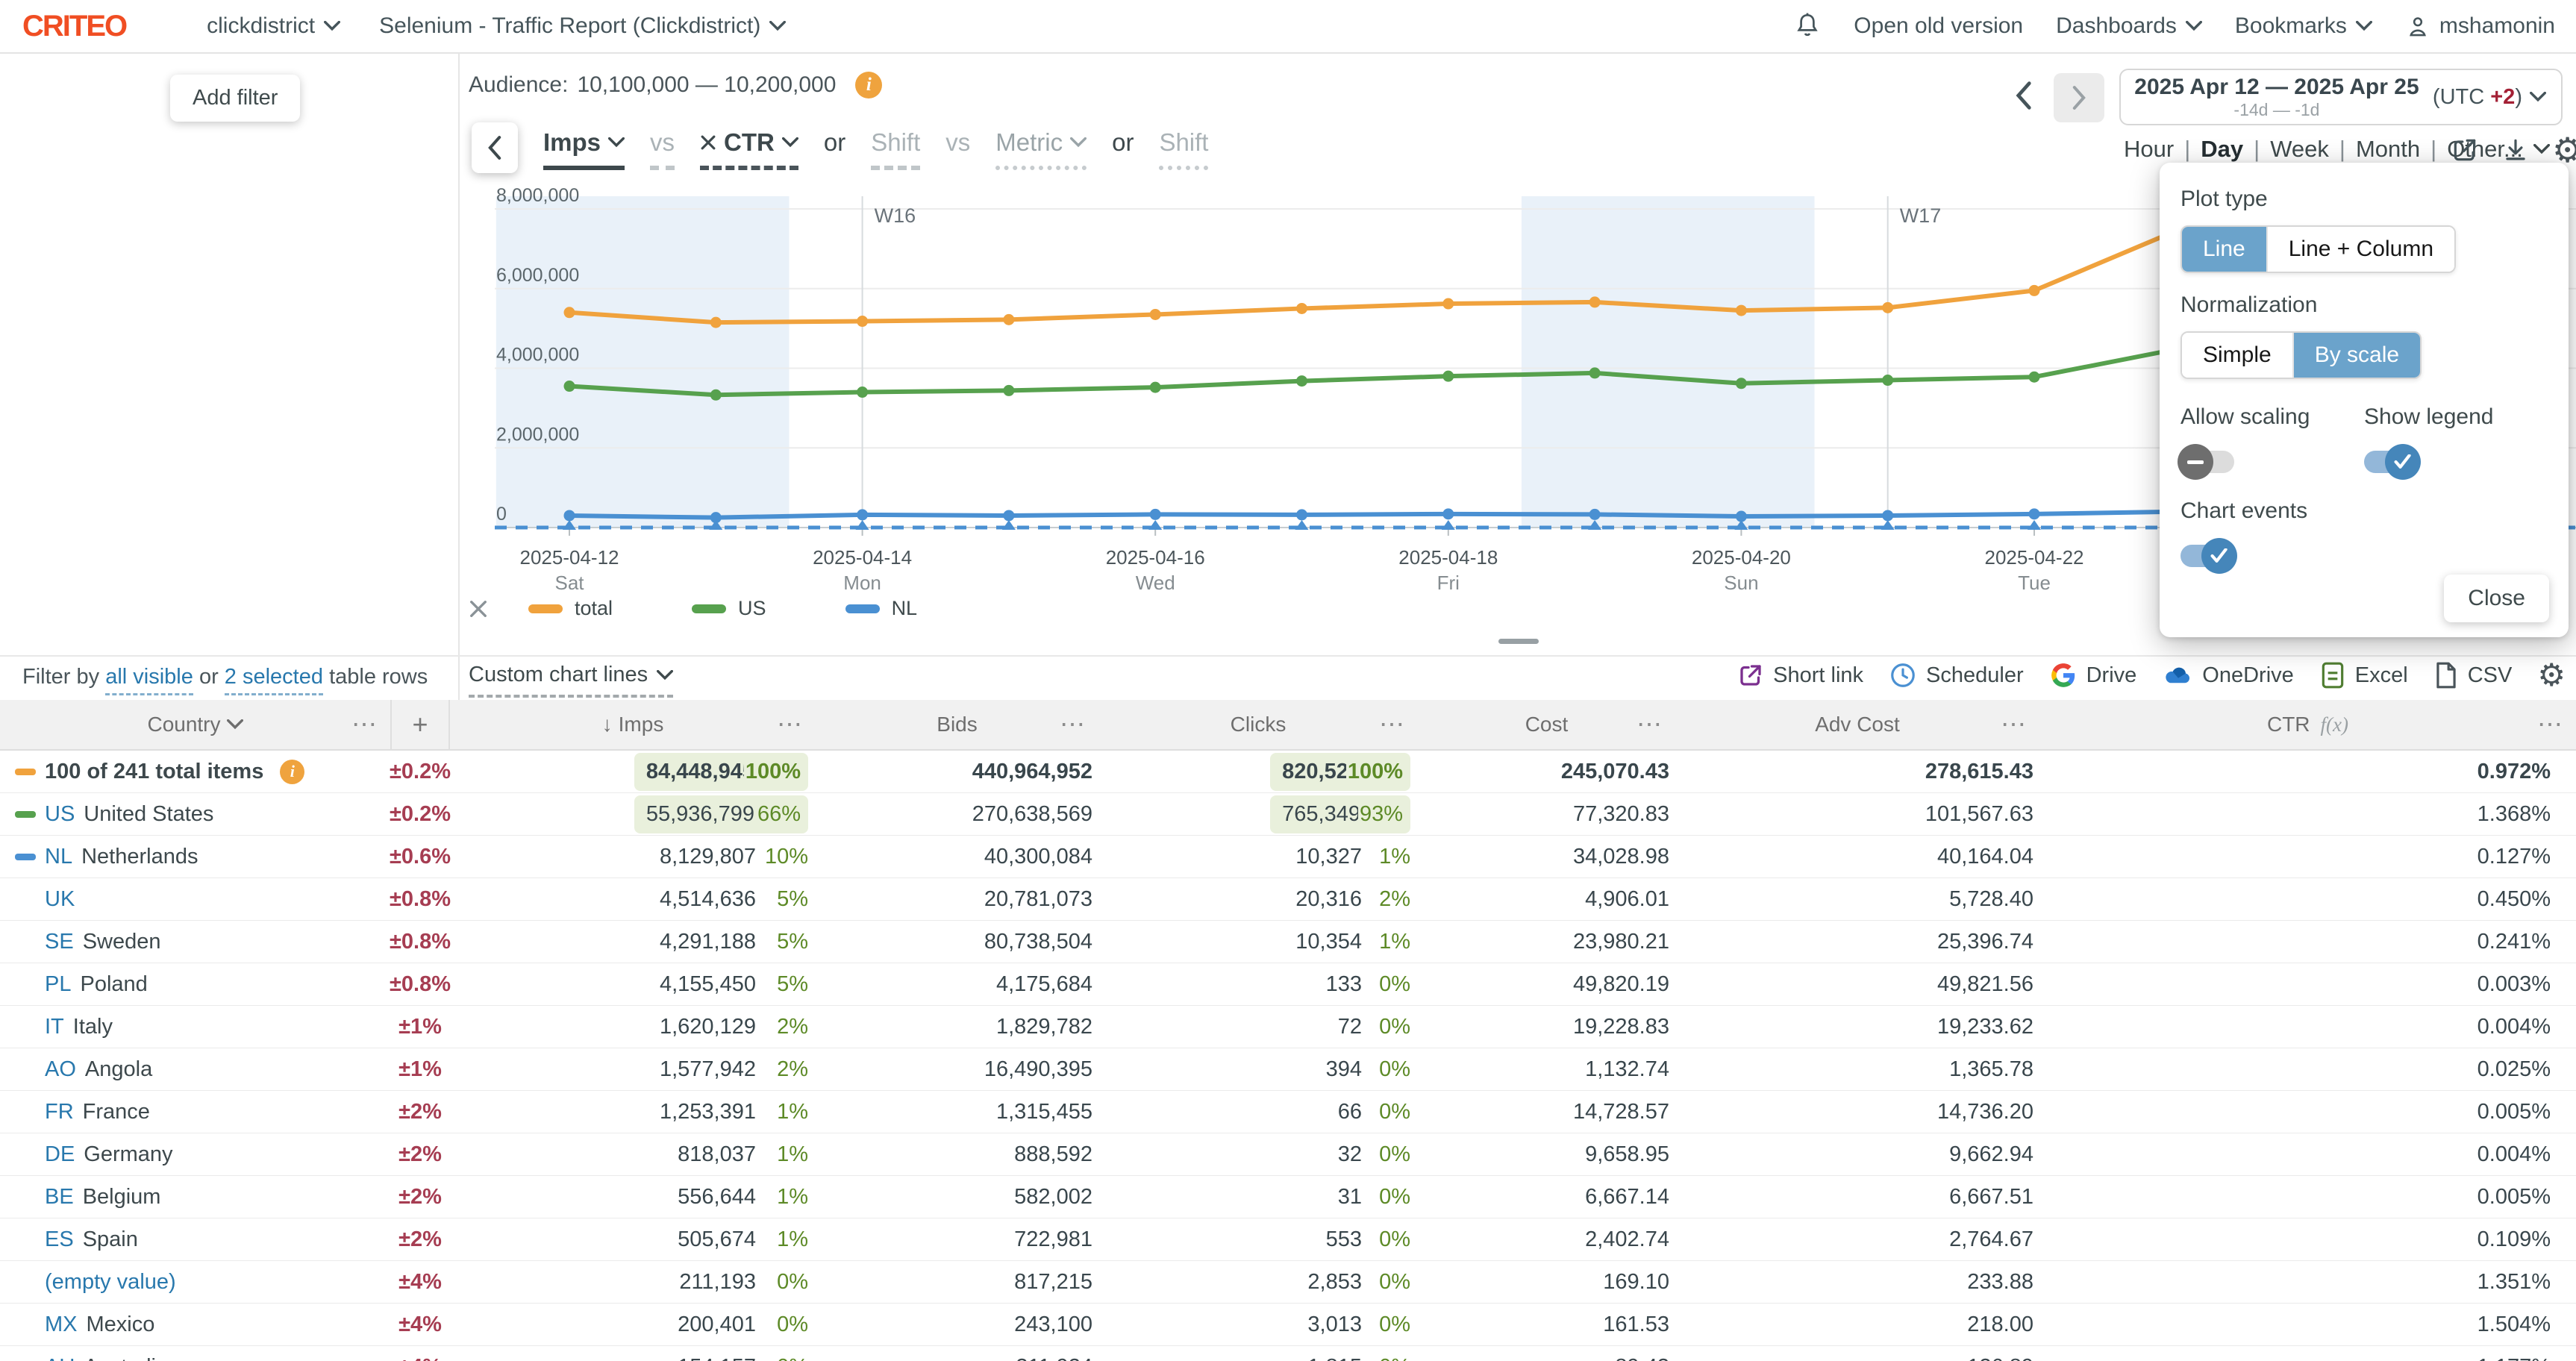 The width and height of the screenshot is (2576, 1361). What do you see at coordinates (2480, 26) in the screenshot?
I see `user-menu: mshamonin` at bounding box center [2480, 26].